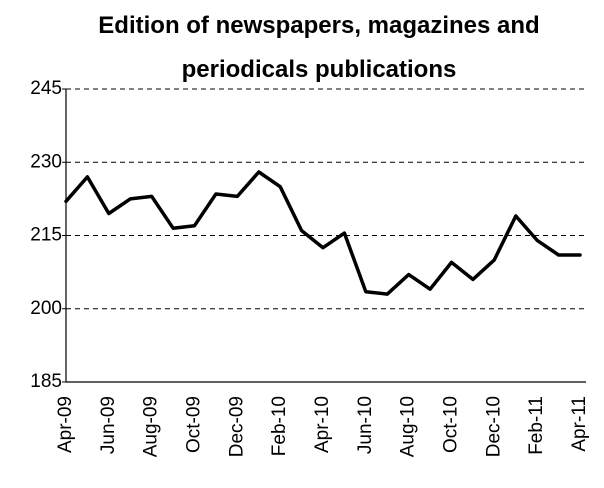 Image resolution: width=604 pixels, height=488 pixels. Describe the element at coordinates (46, 88) in the screenshot. I see `y-tick-label: 245` at that location.